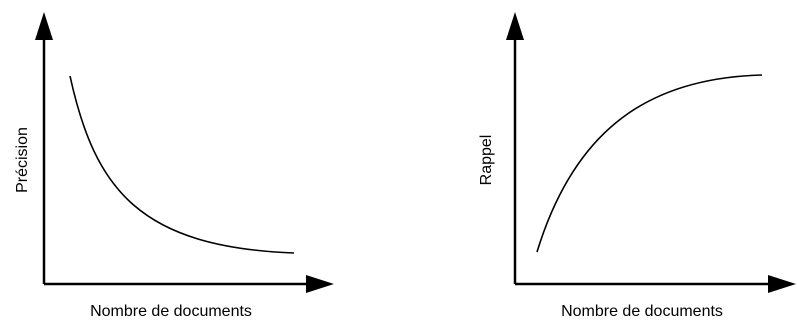 This screenshot has width=797, height=323. Describe the element at coordinates (171, 311) in the screenshot. I see `precision-x-label: Nombre de documents` at that location.